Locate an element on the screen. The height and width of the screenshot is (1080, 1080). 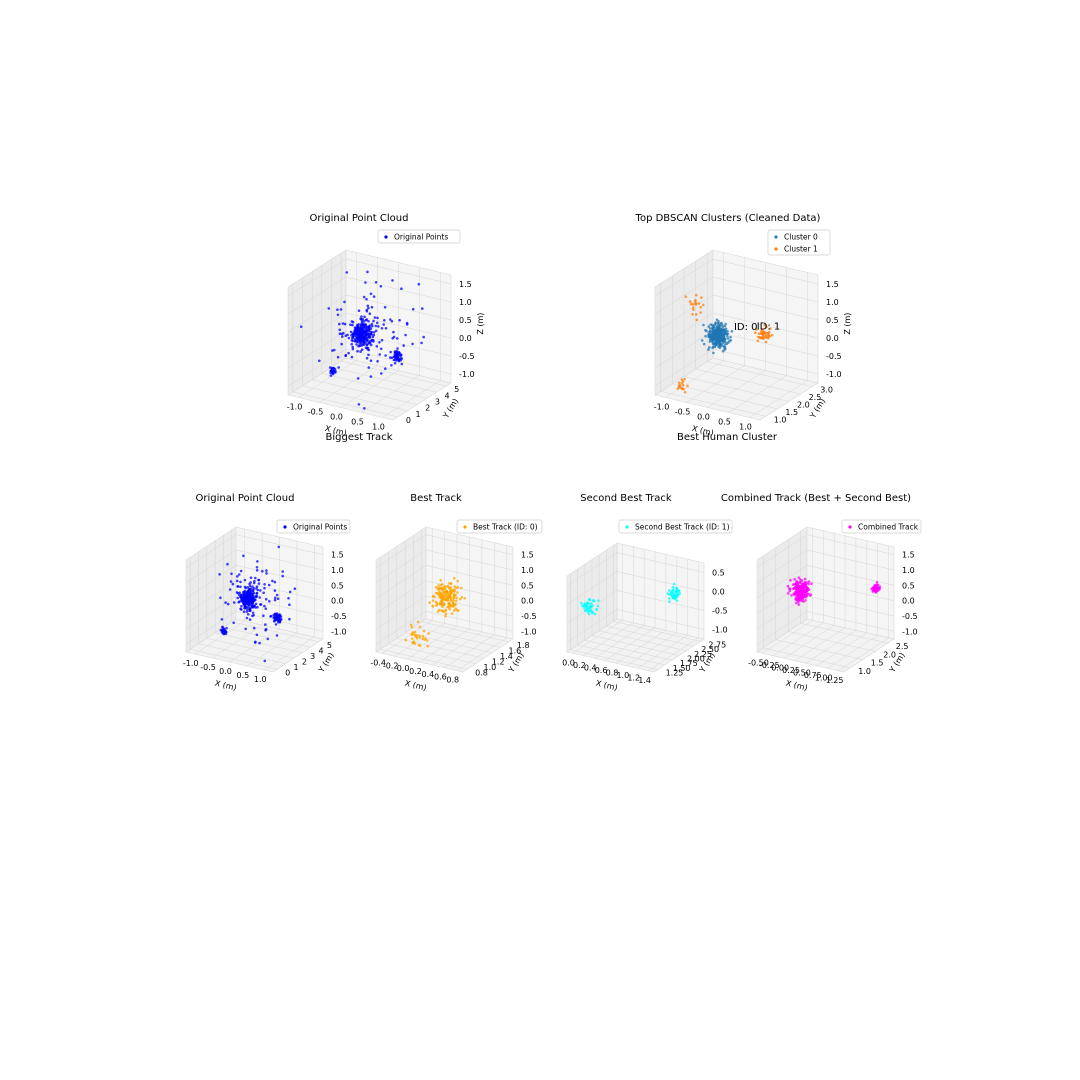
cluster-id-annotation: ID: 1 is located at coordinates (769, 326).